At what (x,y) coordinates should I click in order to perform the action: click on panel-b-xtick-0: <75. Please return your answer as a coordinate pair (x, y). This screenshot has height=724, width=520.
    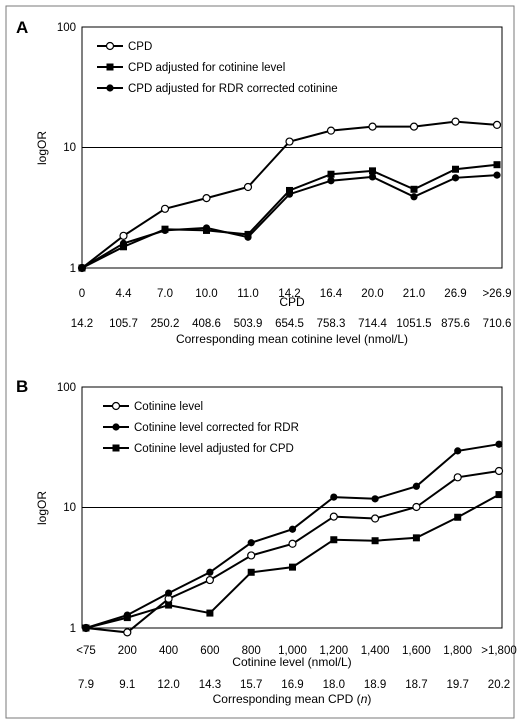
    Looking at the image, I should click on (86, 651).